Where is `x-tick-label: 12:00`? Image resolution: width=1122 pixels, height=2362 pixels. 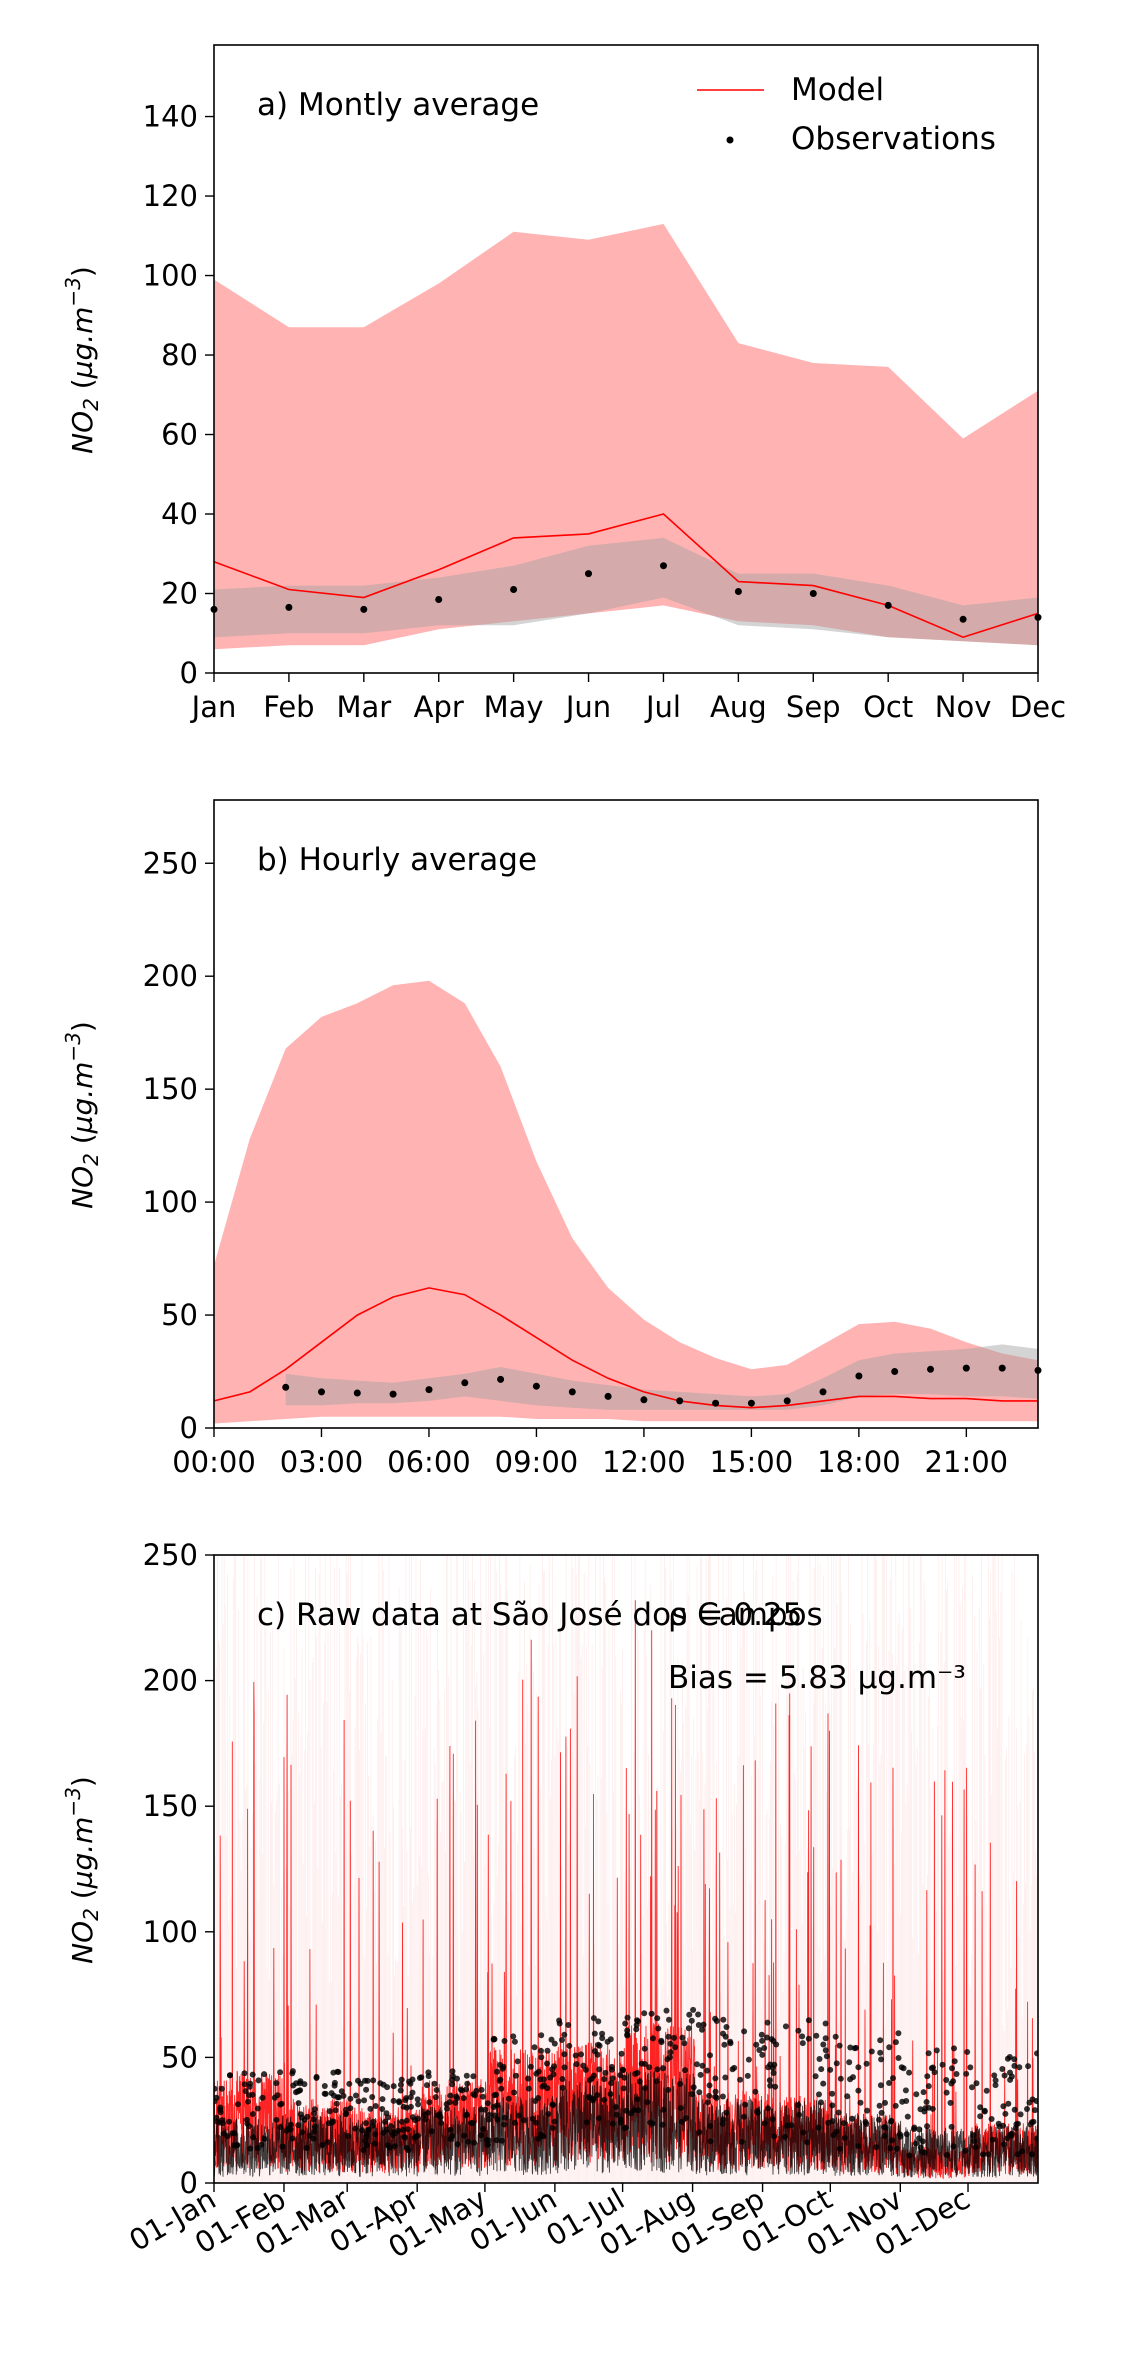 x-tick-label: 12:00 is located at coordinates (644, 1462).